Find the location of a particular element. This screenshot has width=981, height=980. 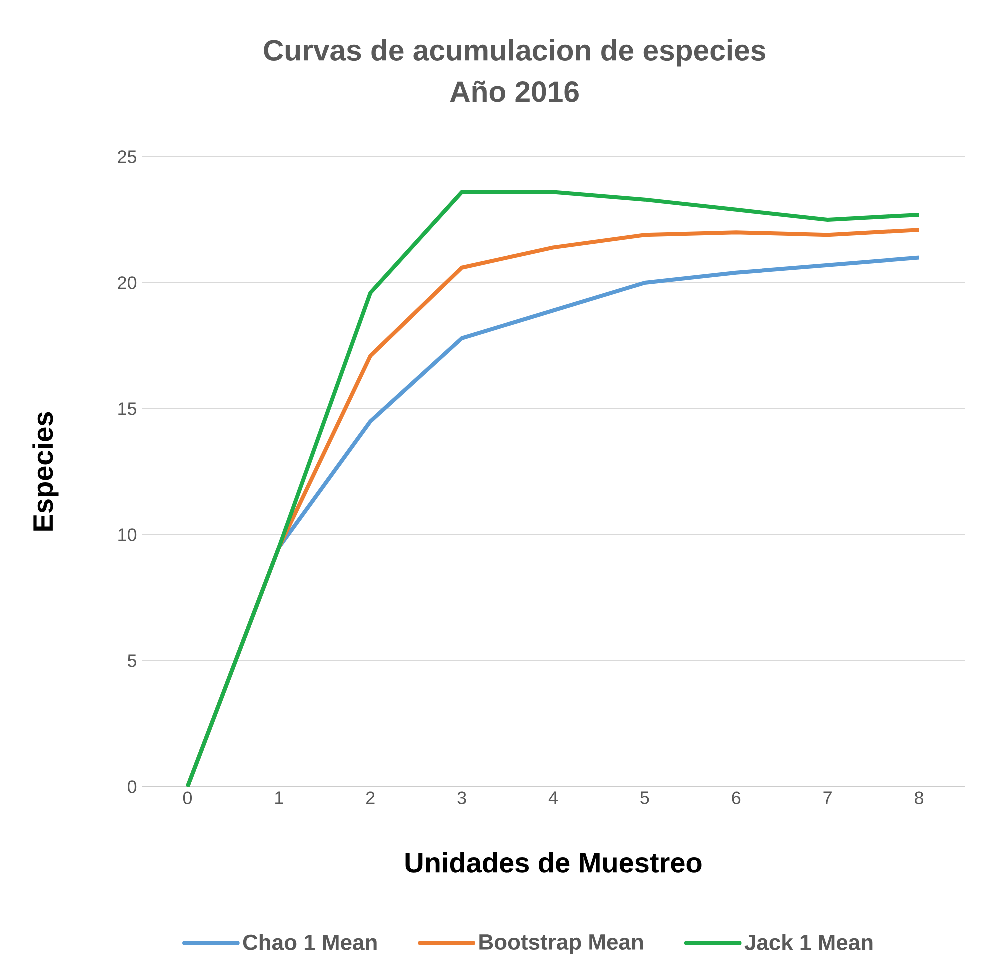

legend-label: Jack 1 Mean is located at coordinates (808, 942).